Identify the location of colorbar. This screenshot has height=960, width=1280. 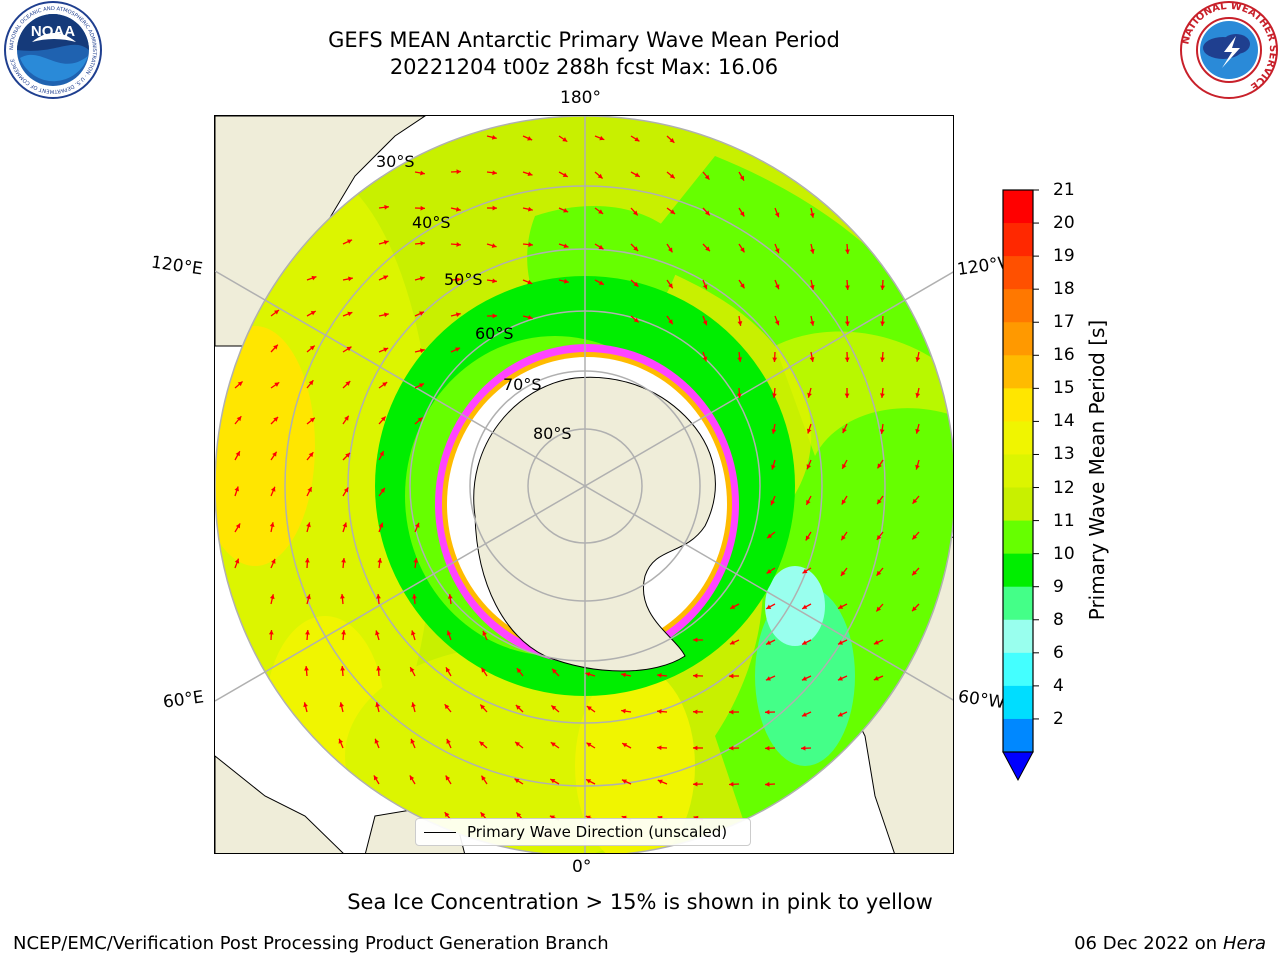
(1020, 485).